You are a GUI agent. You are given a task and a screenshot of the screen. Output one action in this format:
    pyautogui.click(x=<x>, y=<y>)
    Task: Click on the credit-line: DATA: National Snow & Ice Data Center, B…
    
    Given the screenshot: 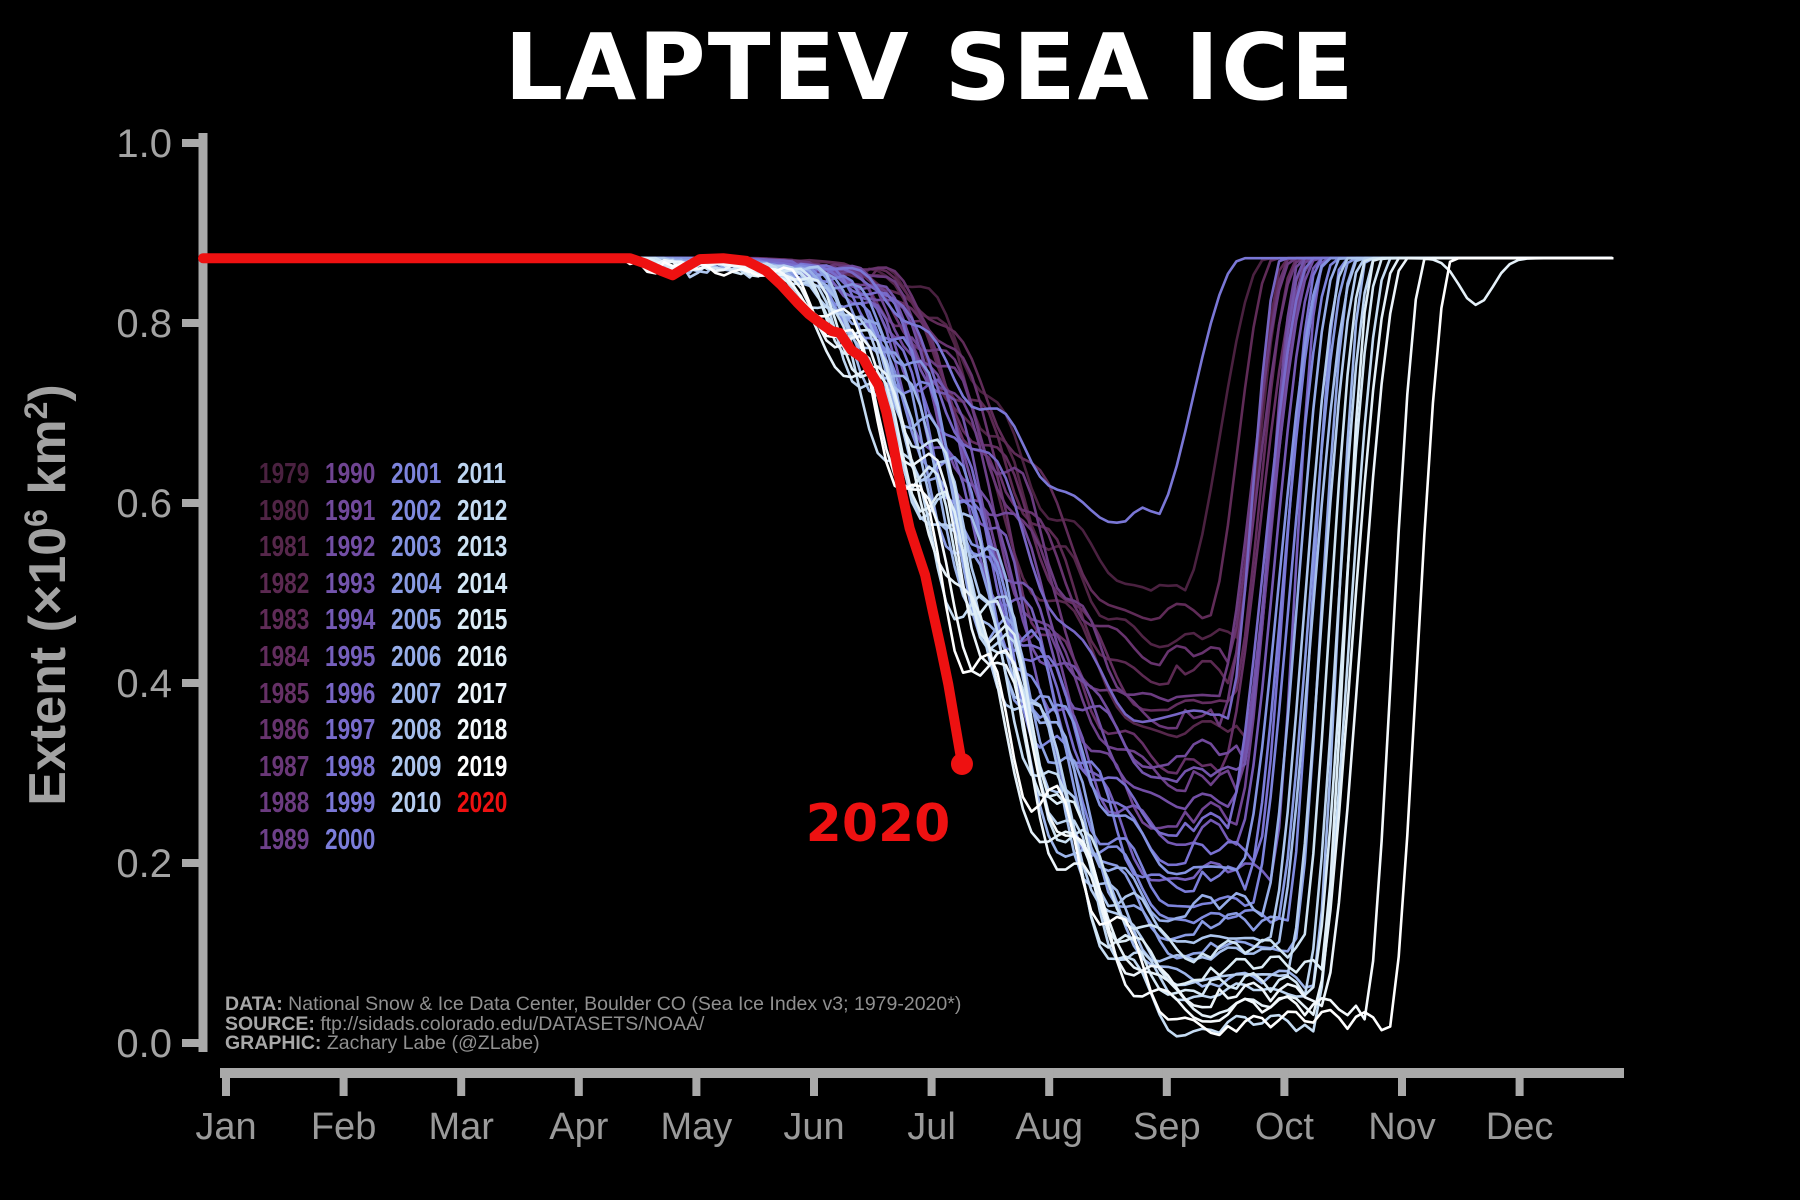 What is the action you would take?
    pyautogui.click(x=593, y=1004)
    